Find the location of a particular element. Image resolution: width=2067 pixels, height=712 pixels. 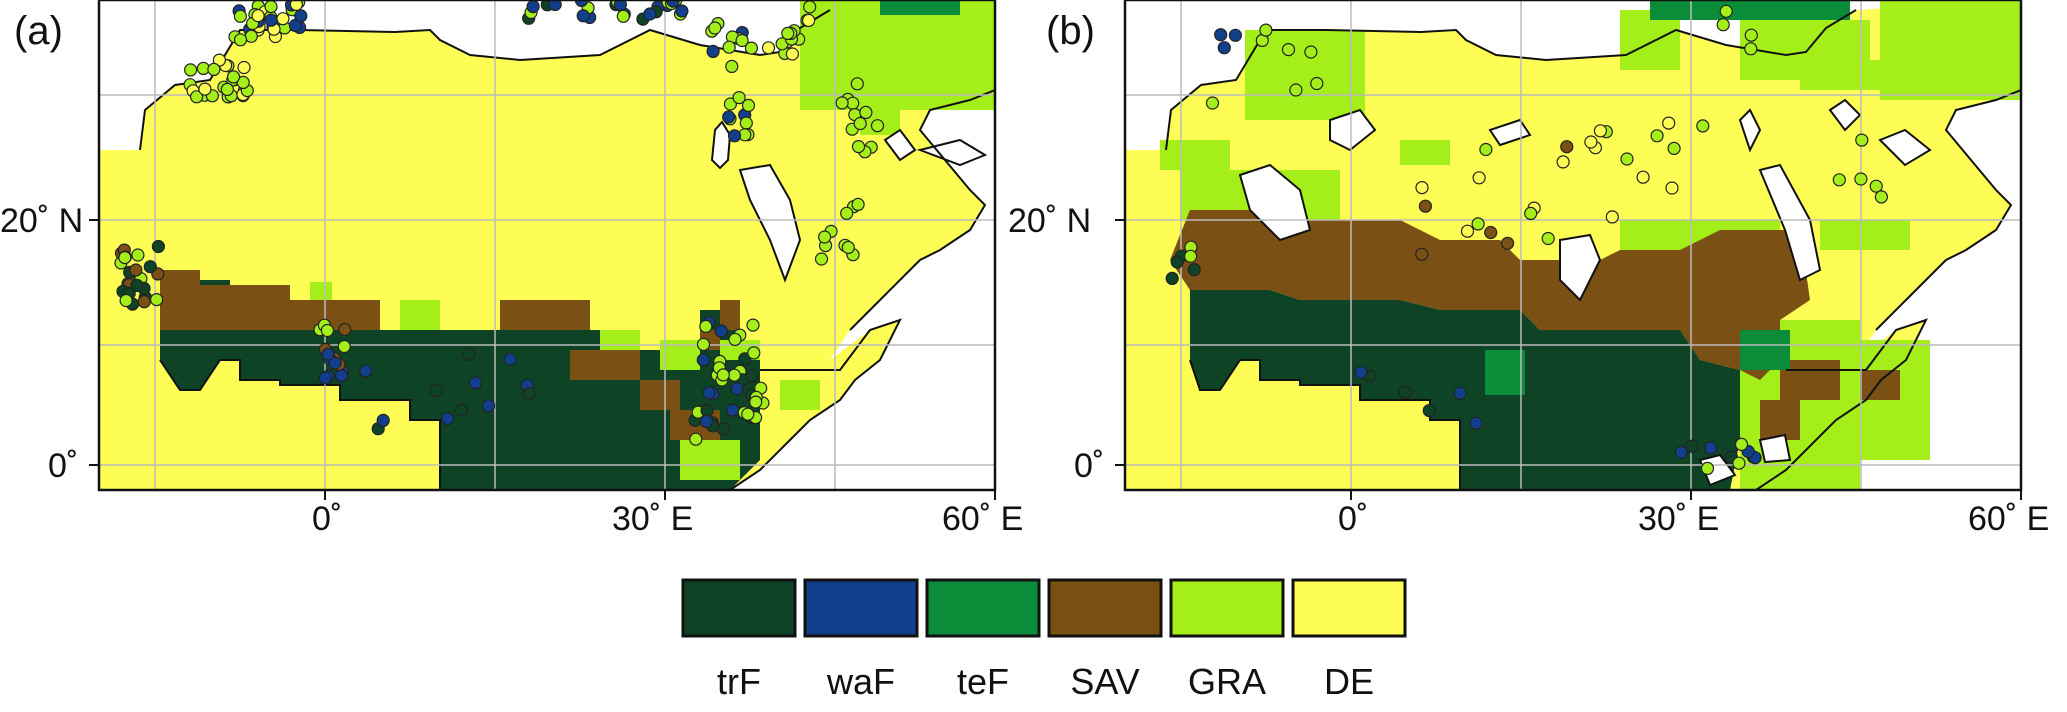

panel-a-tef-patch is located at coordinates (920, 7).